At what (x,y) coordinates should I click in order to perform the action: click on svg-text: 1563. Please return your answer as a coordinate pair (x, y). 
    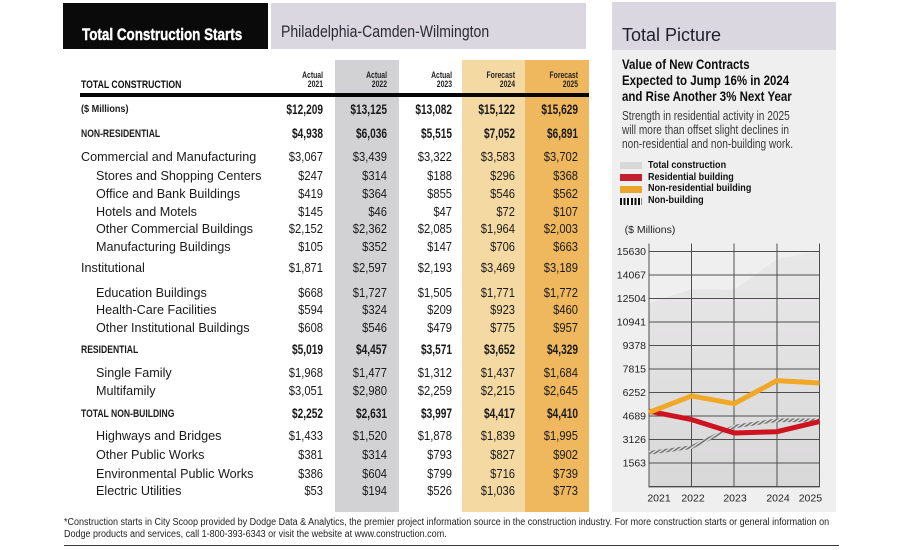
    Looking at the image, I should click on (635, 464).